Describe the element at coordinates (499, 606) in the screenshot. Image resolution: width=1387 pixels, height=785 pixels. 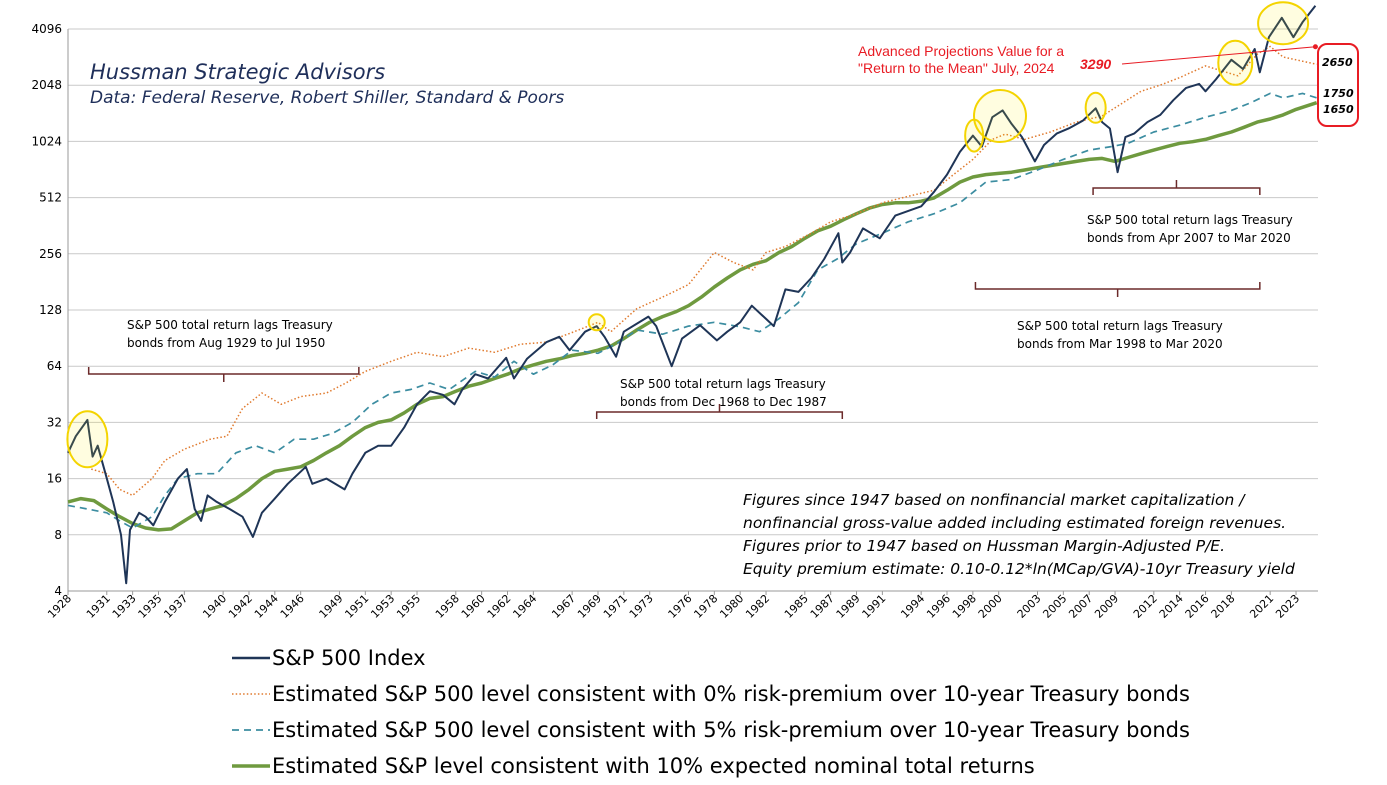
I see `x-tick-label: 1962` at that location.